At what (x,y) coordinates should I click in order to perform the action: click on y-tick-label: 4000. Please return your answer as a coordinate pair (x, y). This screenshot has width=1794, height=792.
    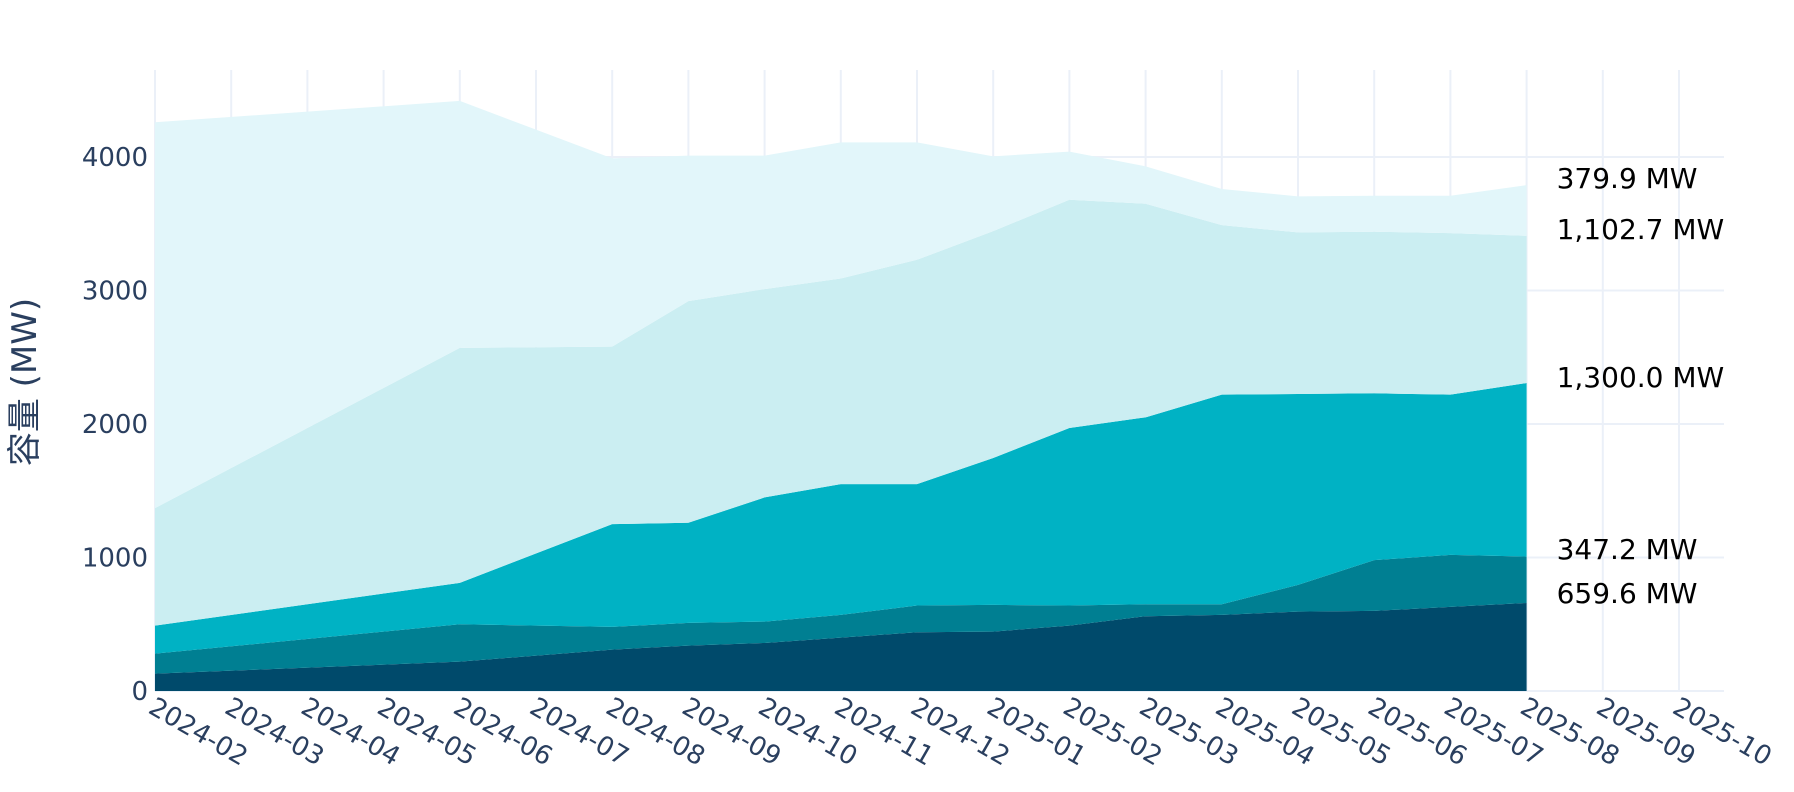
    Looking at the image, I should click on (115, 158).